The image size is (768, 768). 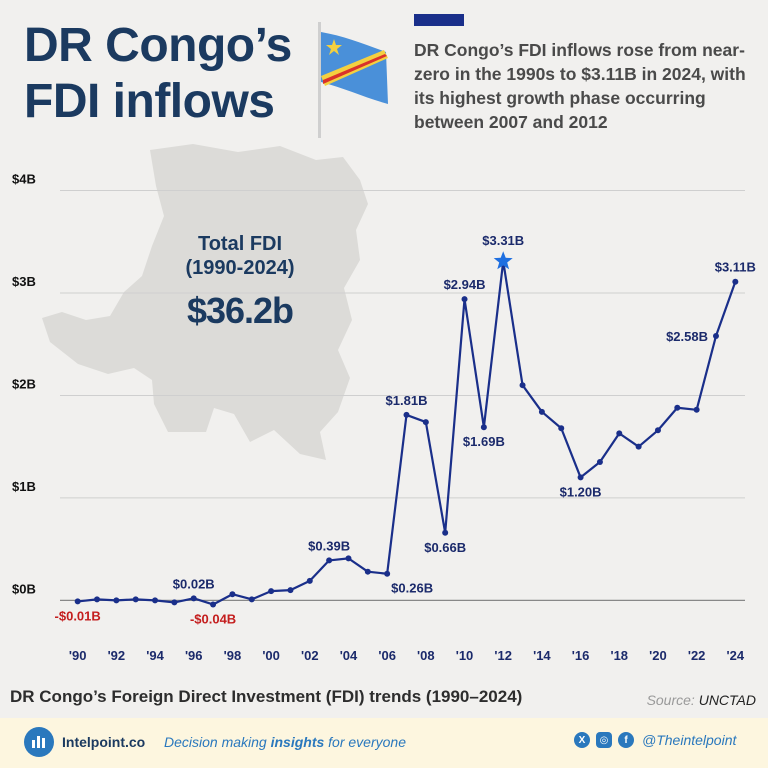 I want to click on page-title: DR Congo’s FDI inflows, so click(x=158, y=74).